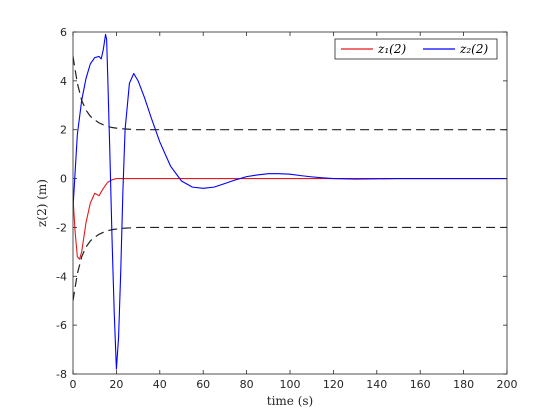 Image resolution: width=560 pixels, height=420 pixels. Describe the element at coordinates (463, 384) in the screenshot. I see `x-tick-label: 180` at that location.